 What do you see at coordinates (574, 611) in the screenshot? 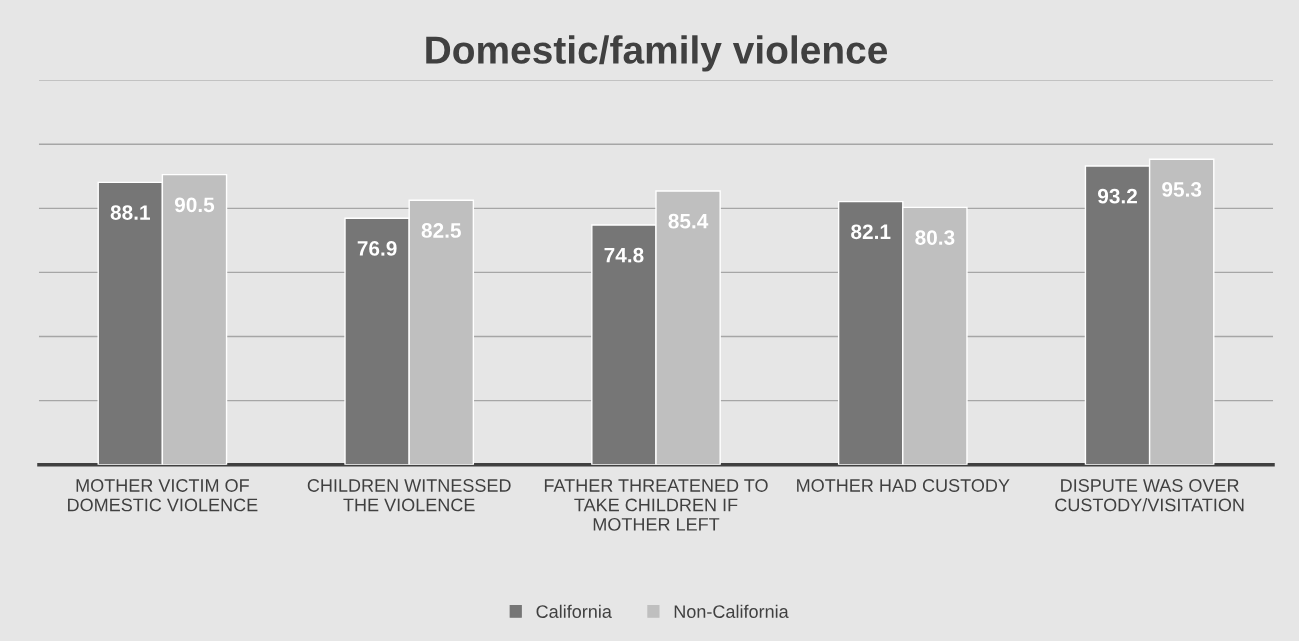
I see `legend-label: California` at bounding box center [574, 611].